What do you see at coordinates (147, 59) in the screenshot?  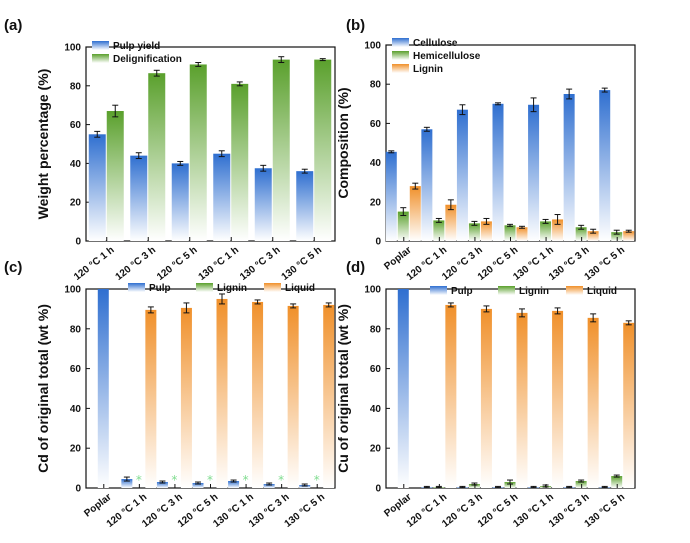 I see `legend-label: Delignification` at bounding box center [147, 59].